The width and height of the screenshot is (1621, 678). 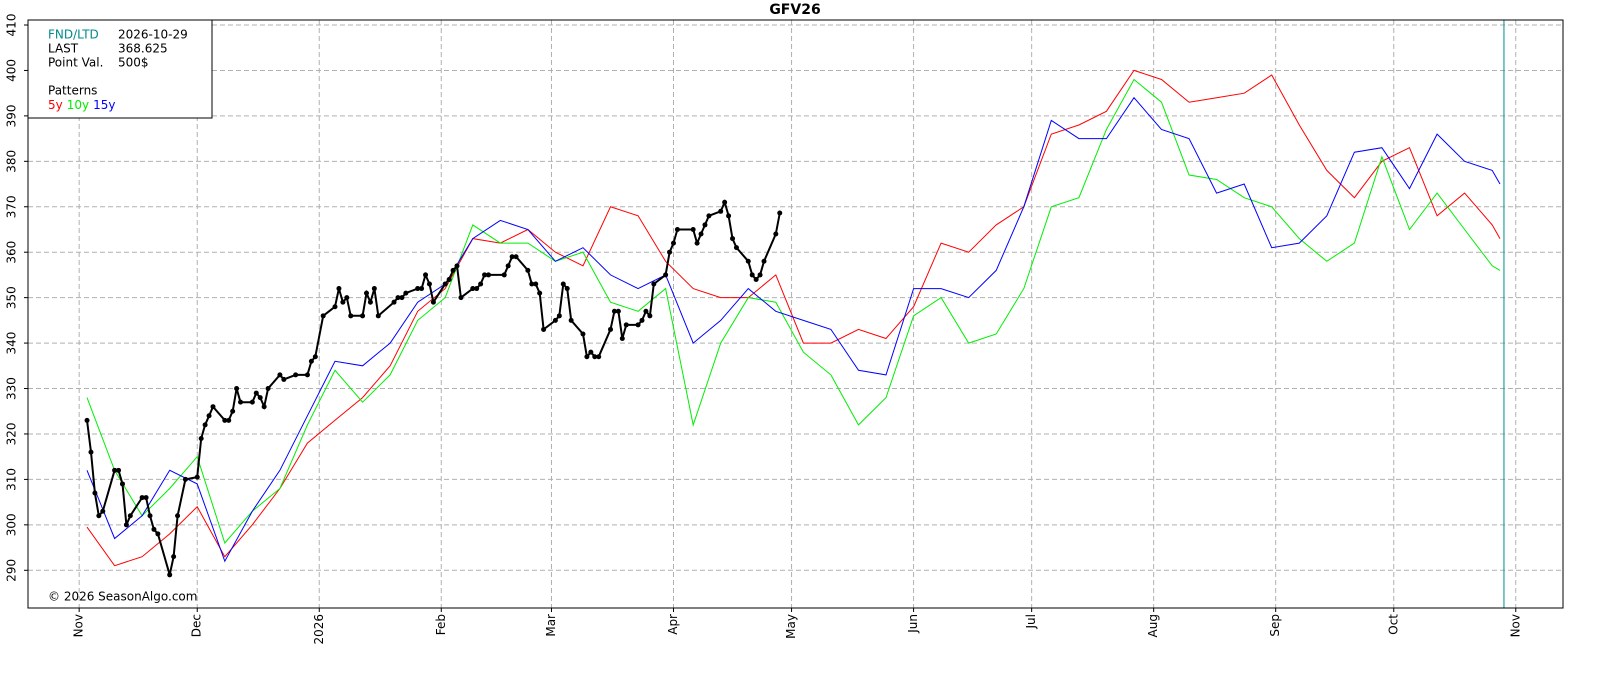 What do you see at coordinates (794, 10) in the screenshot?
I see `chart-title: GFV26` at bounding box center [794, 10].